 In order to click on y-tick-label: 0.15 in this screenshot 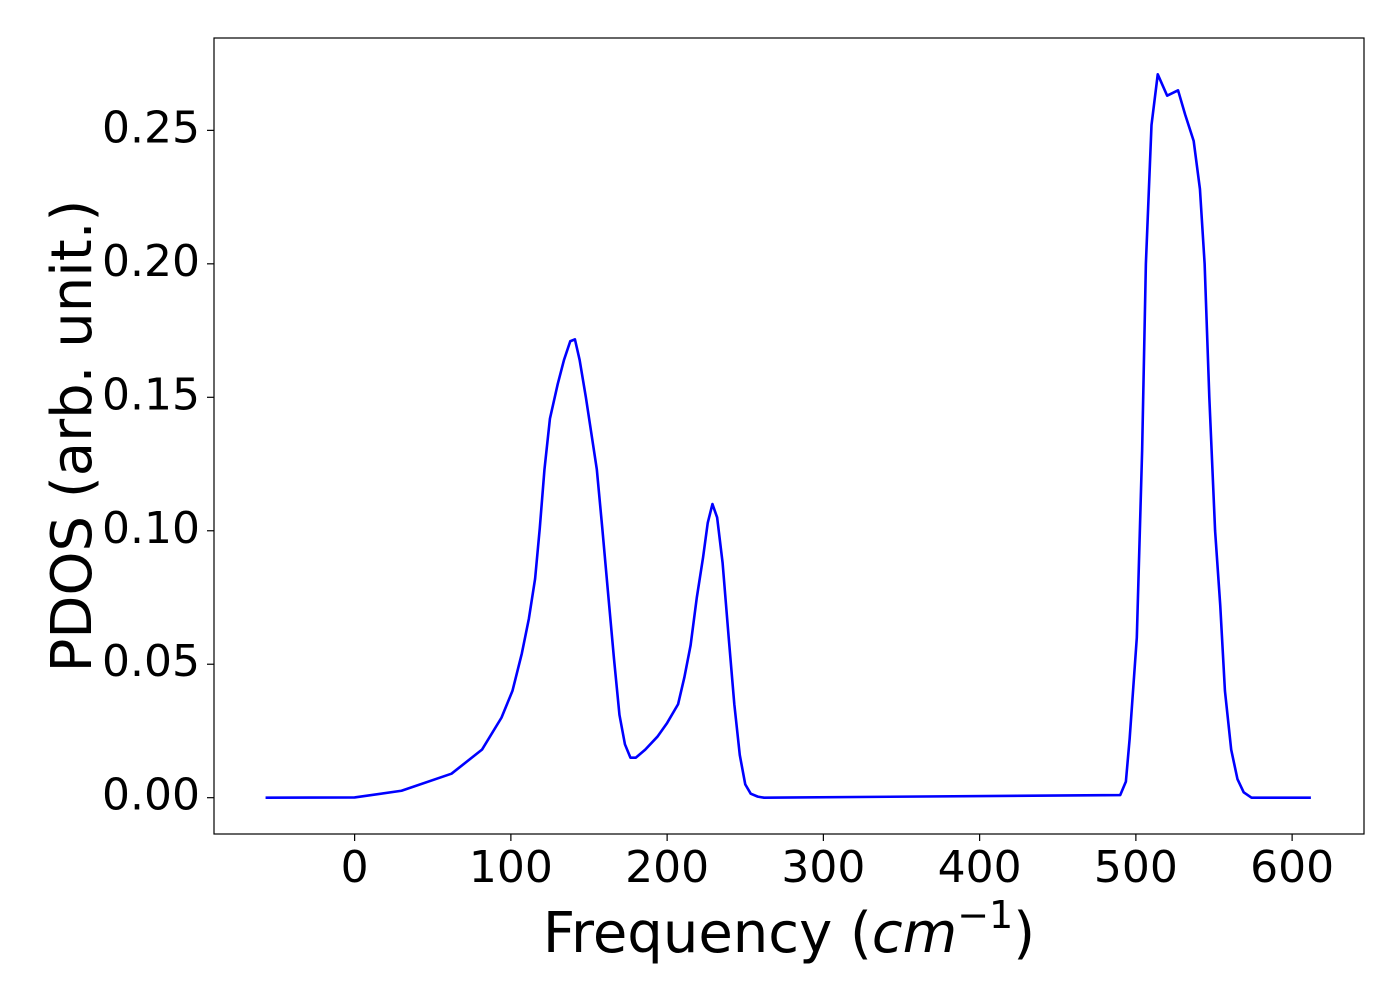, I will do `click(151, 394)`.